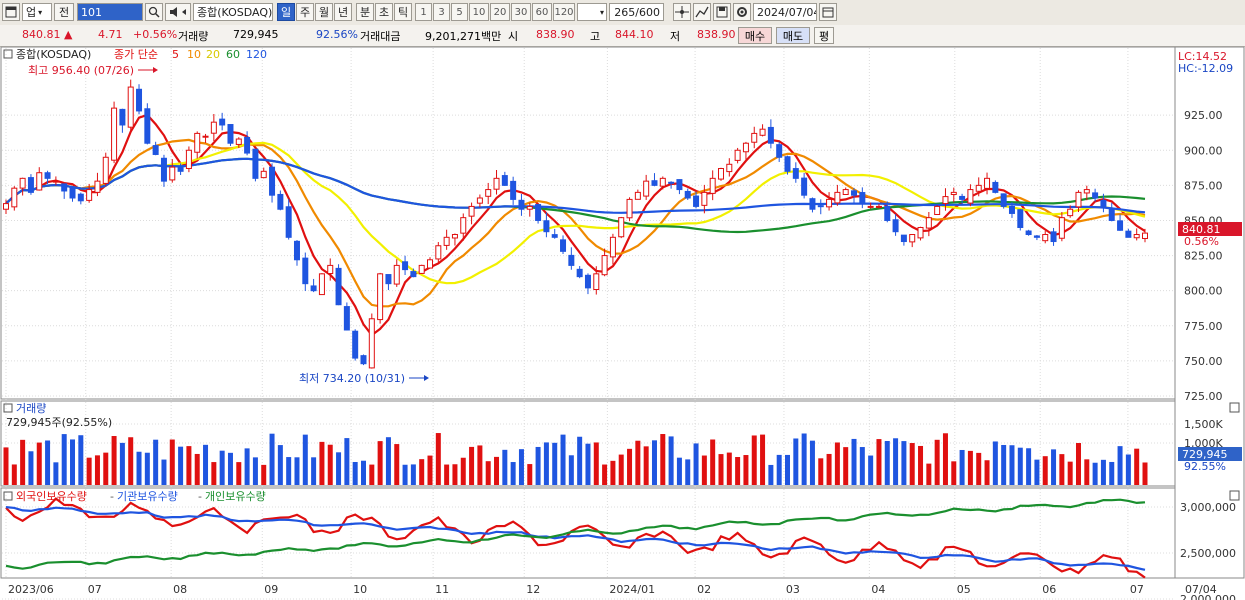  Describe the element at coordinates (423, 12) in the screenshot. I see `interval-1-button: 1` at that location.